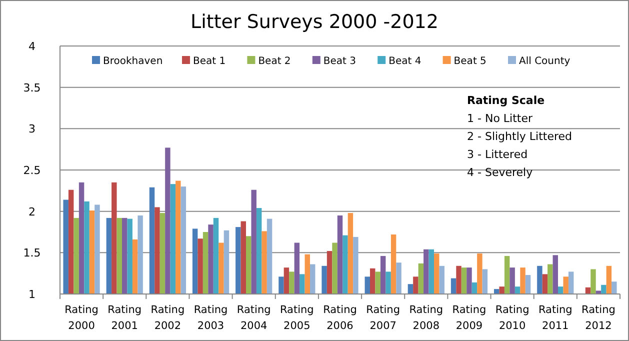  I want to click on annotation: 1 - No Litter, so click(500, 118).